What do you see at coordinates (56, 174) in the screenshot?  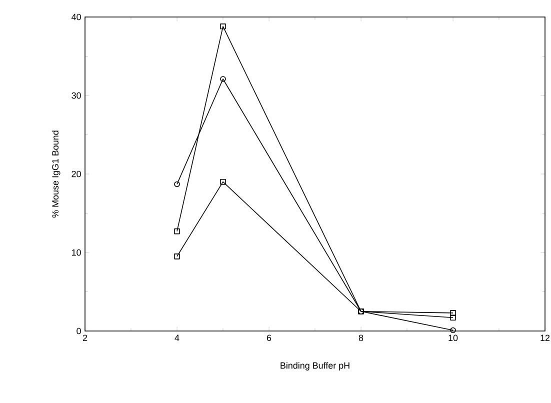 I see `y-axis-title: % Mouse IgG1 Bound` at bounding box center [56, 174].